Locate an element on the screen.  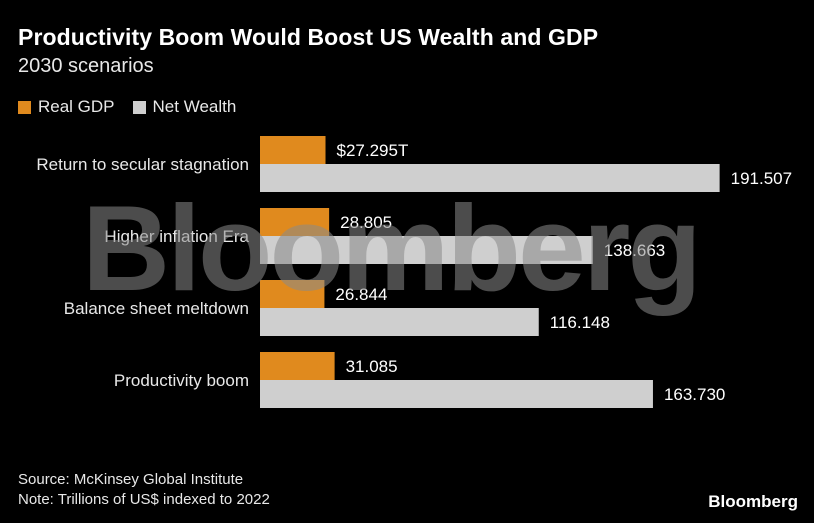
legend-item-net-wealth: Net Wealth is located at coordinates (184, 107).